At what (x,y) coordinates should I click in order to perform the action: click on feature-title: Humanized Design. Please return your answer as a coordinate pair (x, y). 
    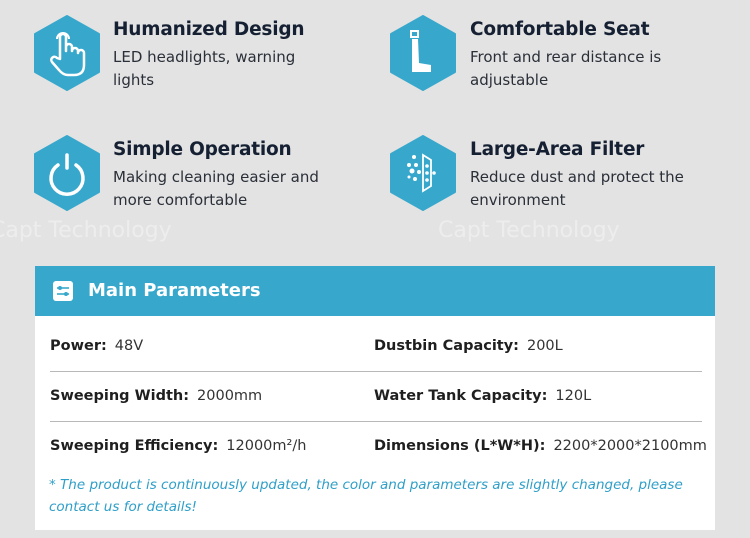
    Looking at the image, I should click on (209, 29).